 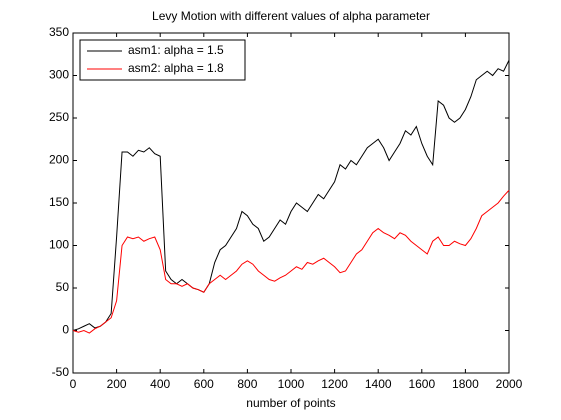 What do you see at coordinates (59, 32) in the screenshot?
I see `y-tick-label: 350` at bounding box center [59, 32].